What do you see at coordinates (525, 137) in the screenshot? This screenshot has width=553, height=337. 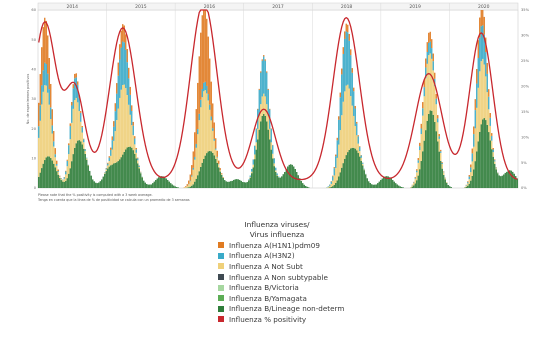 I see `y-right-tick-label: 10%` at bounding box center [525, 137].